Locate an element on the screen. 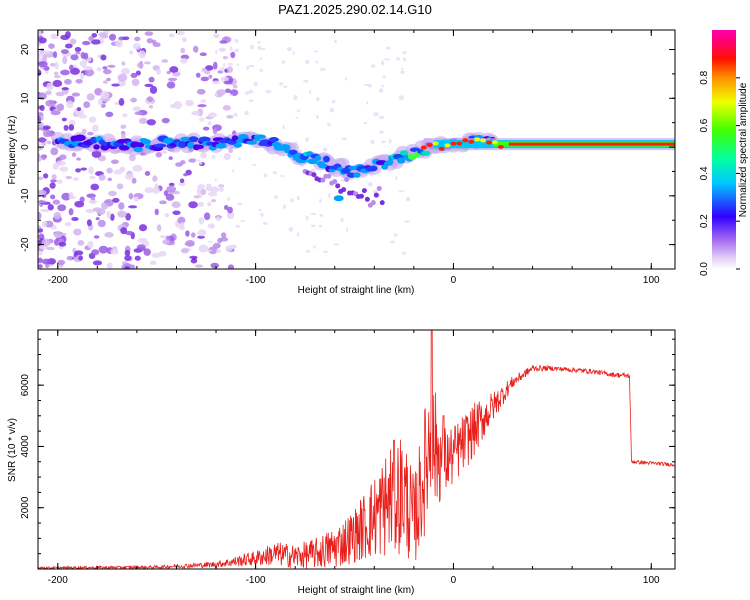 Image resolution: width=750 pixels, height=600 pixels. spectrogram-ylabel: Frequency (Hz) is located at coordinates (12, 150).